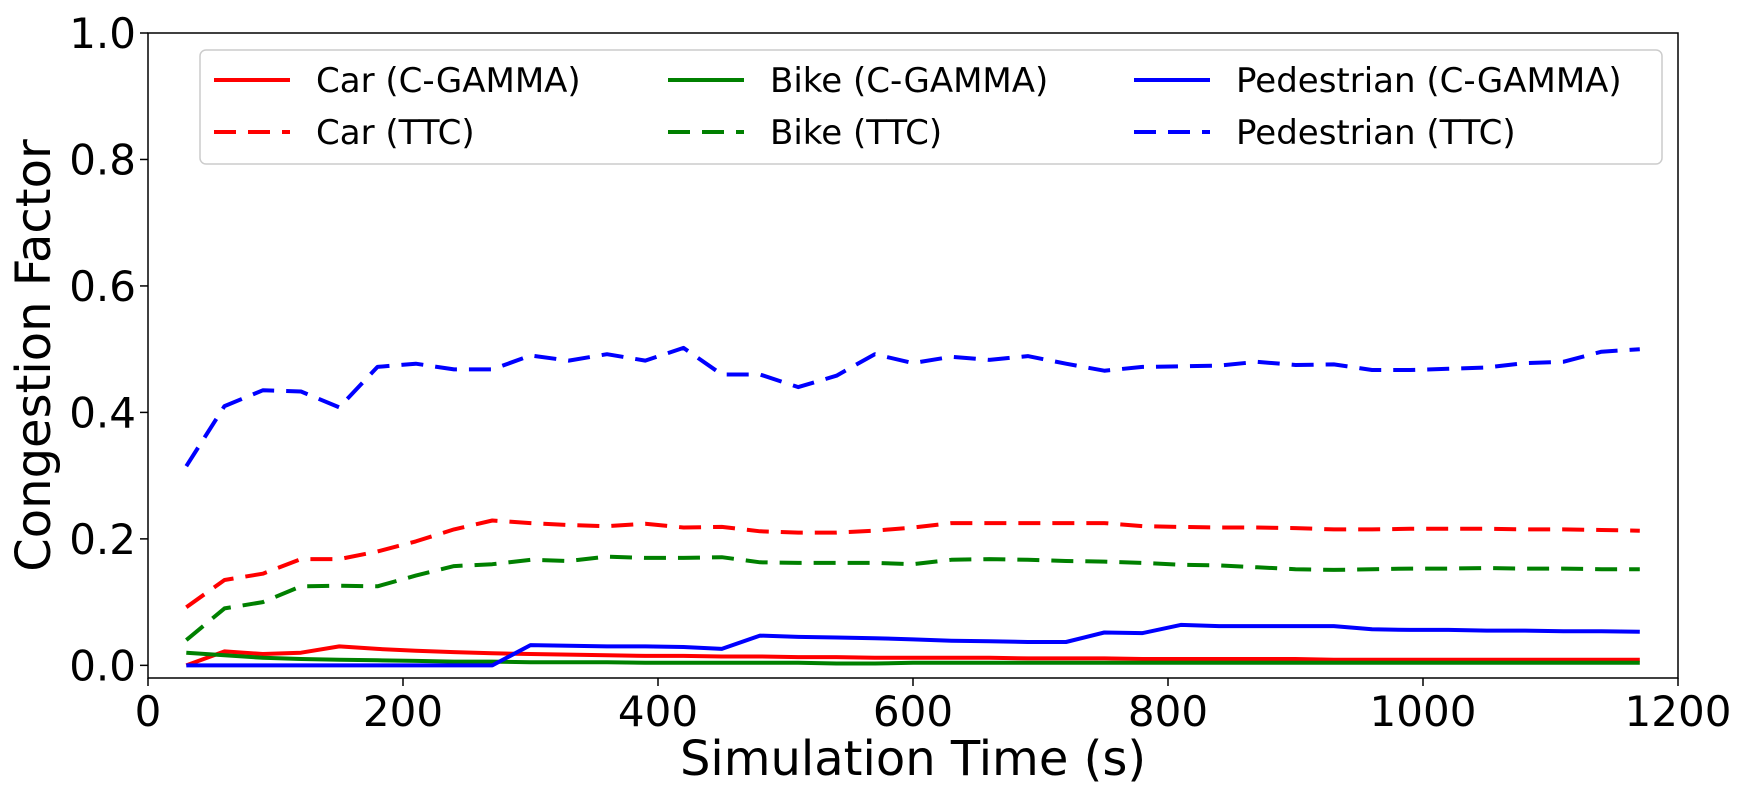  I want to click on x-tick-label: 1000, so click(1423, 711).